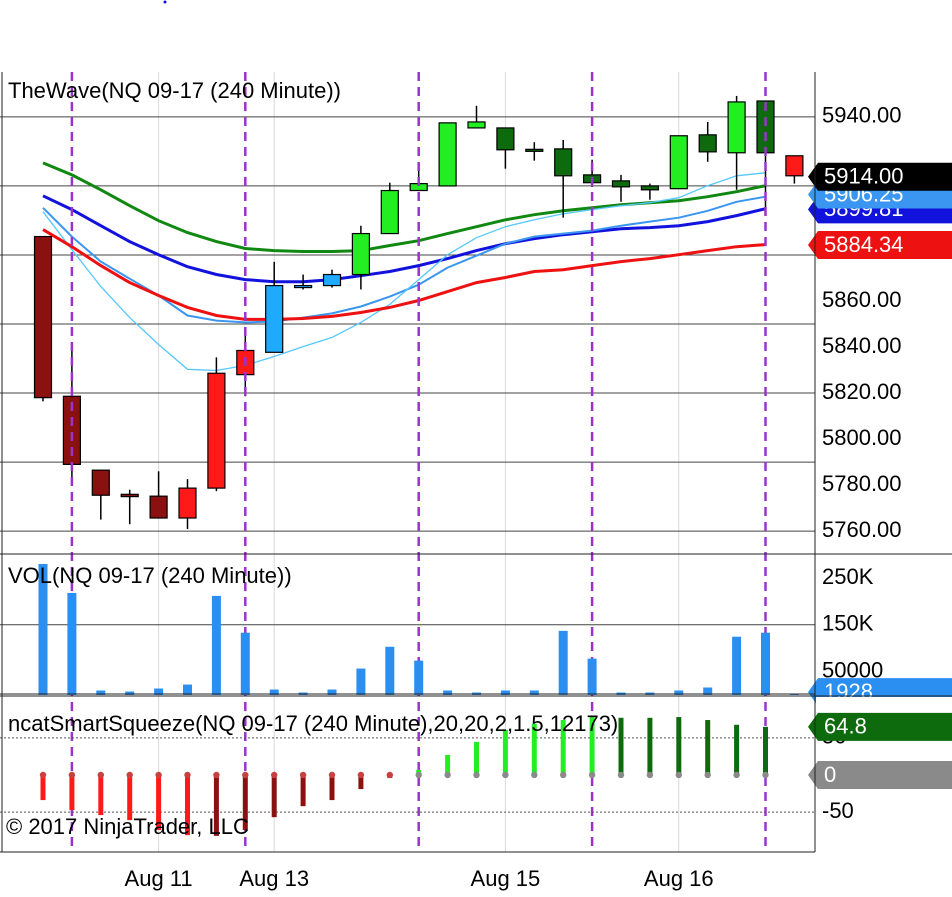 This screenshot has height=897, width=952. I want to click on price-panel-title: TheWave(NQ 09-17 (240 Minute)), so click(174, 90).